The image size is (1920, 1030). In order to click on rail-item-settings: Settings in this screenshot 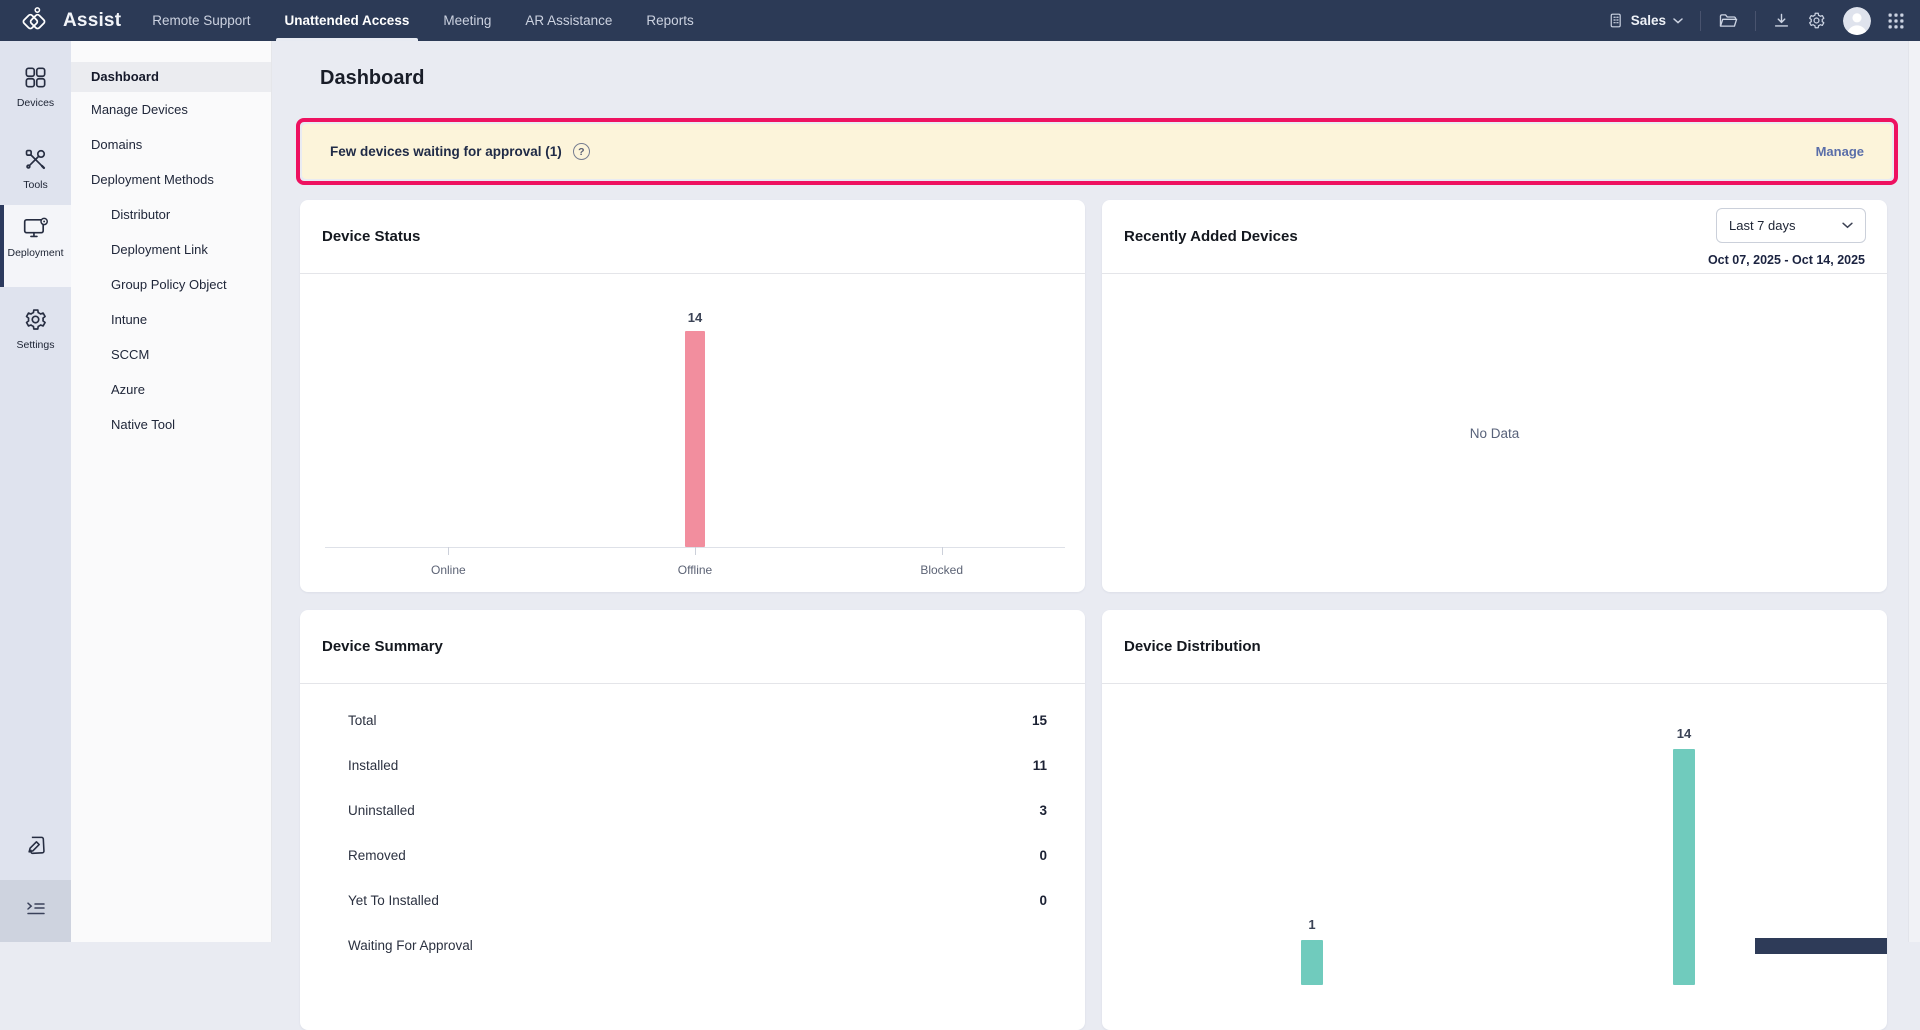, I will do `click(35, 333)`.